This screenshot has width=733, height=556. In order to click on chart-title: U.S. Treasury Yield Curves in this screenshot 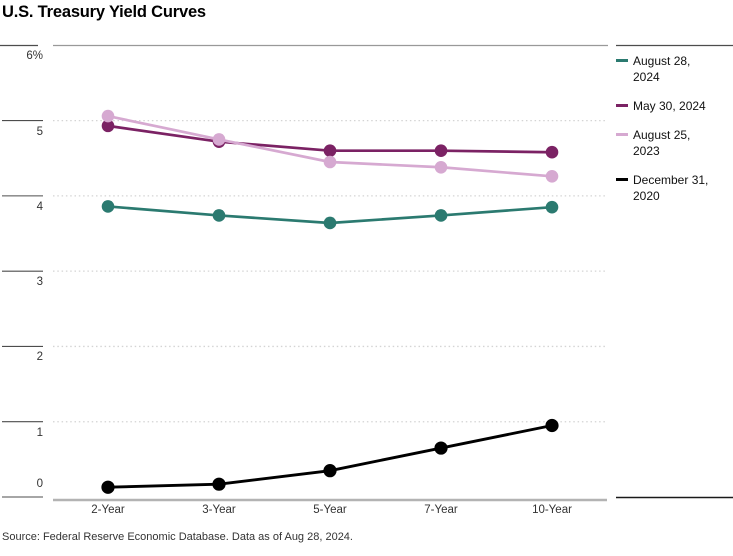, I will do `click(104, 12)`.